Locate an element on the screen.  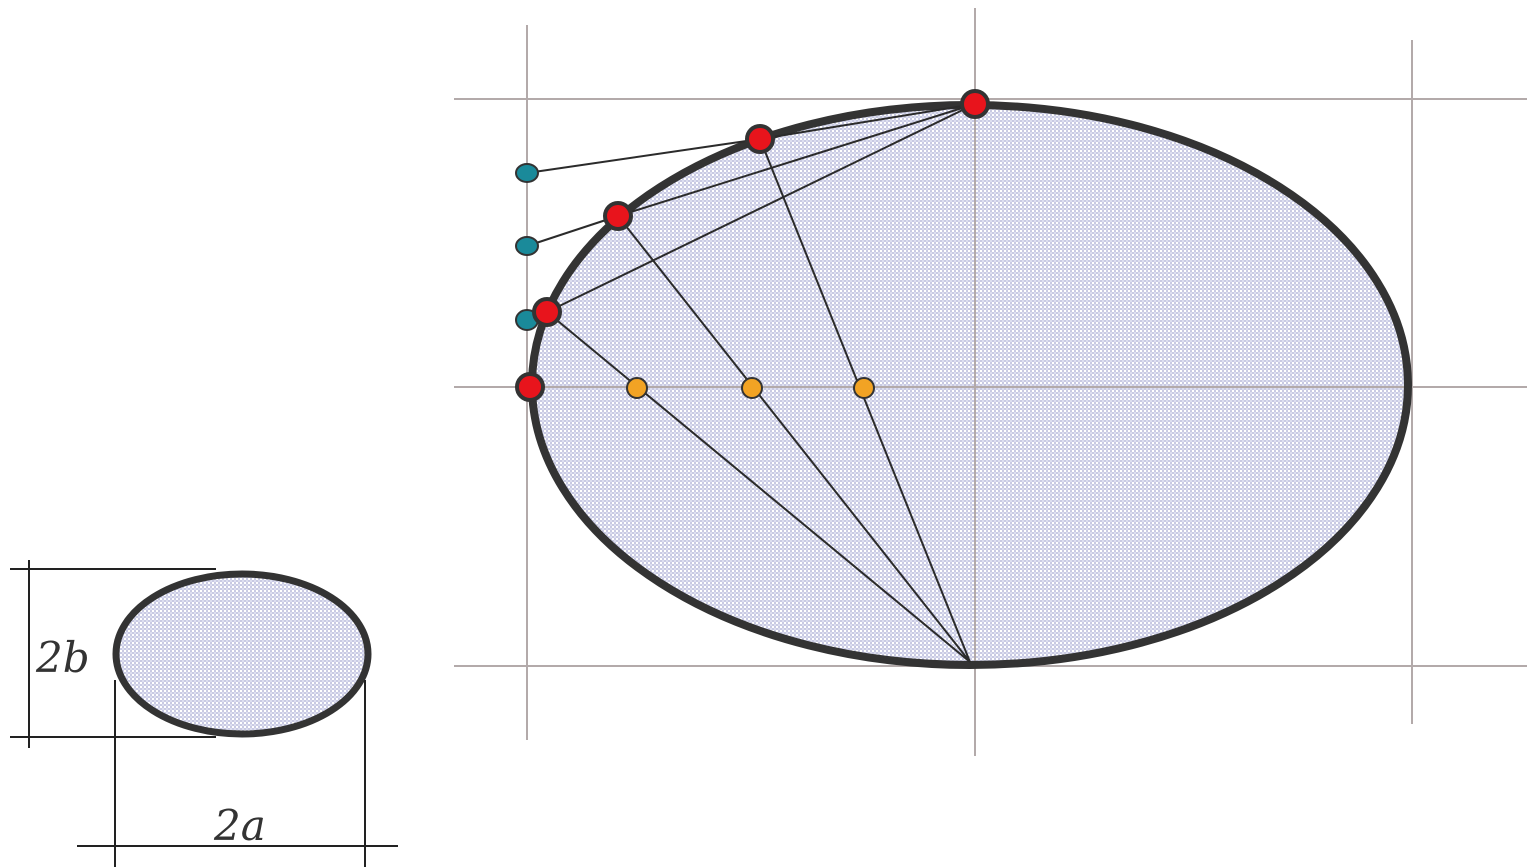
construction-line-bottom-to-p2 is located at coordinates (794, 439).